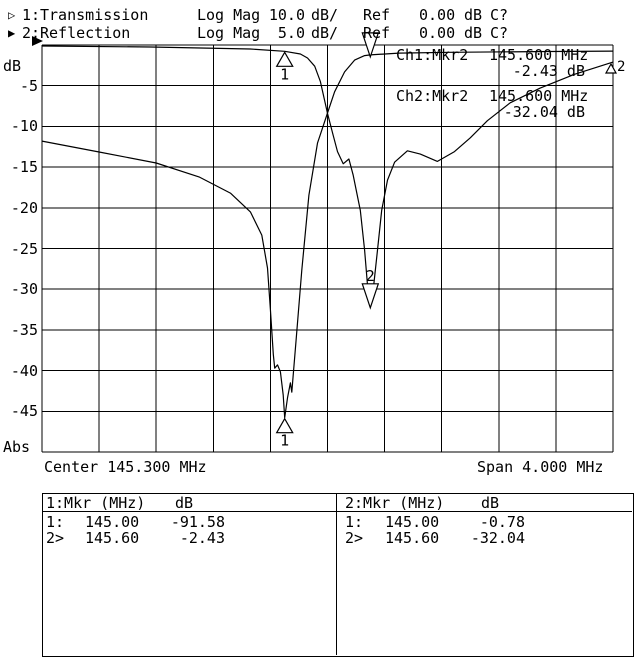 The width and height of the screenshot is (640, 659). What do you see at coordinates (432, 55) in the screenshot?
I see `readout-ch1-label: Ch1:Mkr2` at bounding box center [432, 55].